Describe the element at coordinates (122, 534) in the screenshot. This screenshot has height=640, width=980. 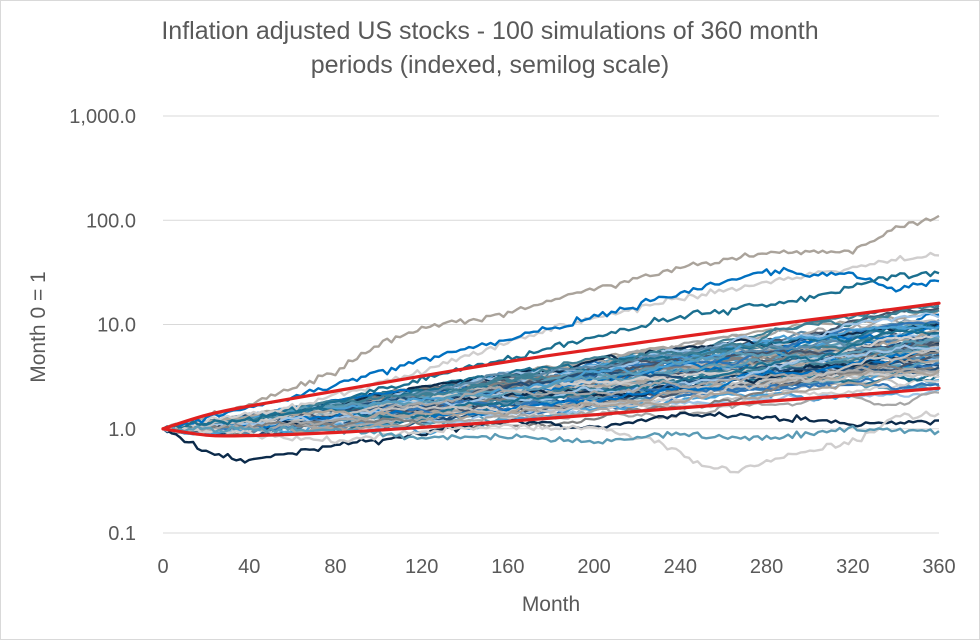
I see `y-tick-label: 0.1` at that location.